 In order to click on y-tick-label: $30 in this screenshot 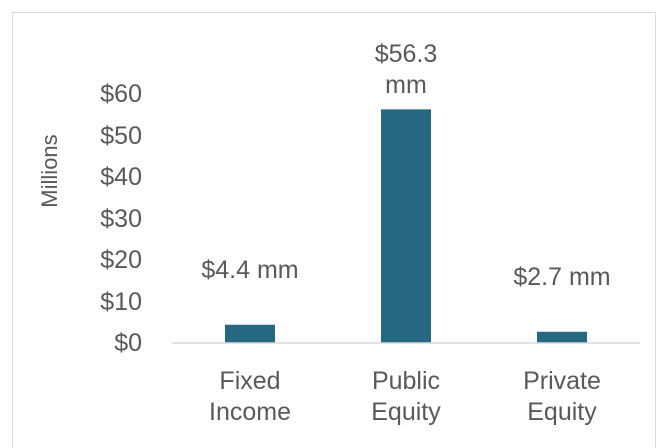, I will do `click(121, 218)`.